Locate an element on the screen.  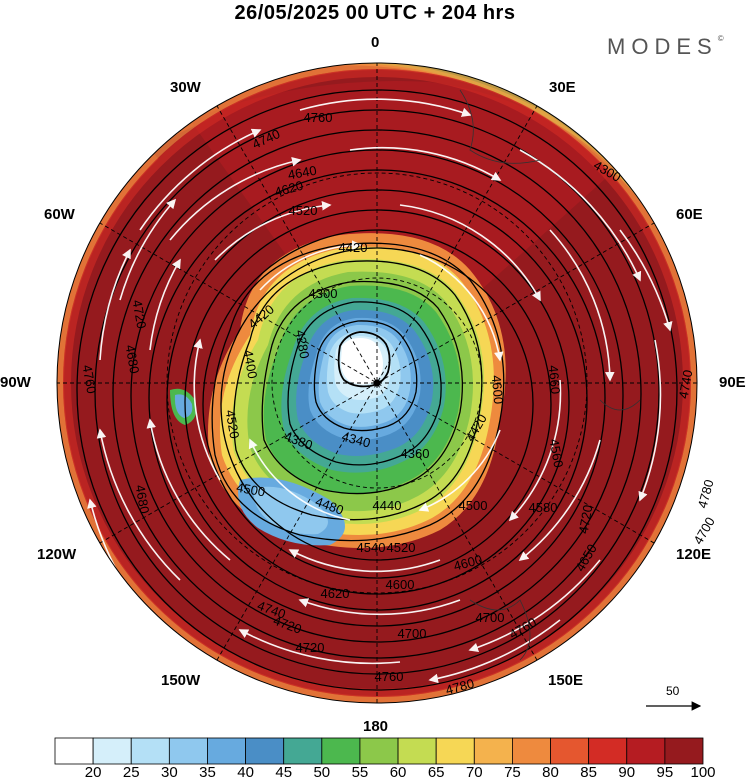
contour-label: 4440 is located at coordinates (387, 505).